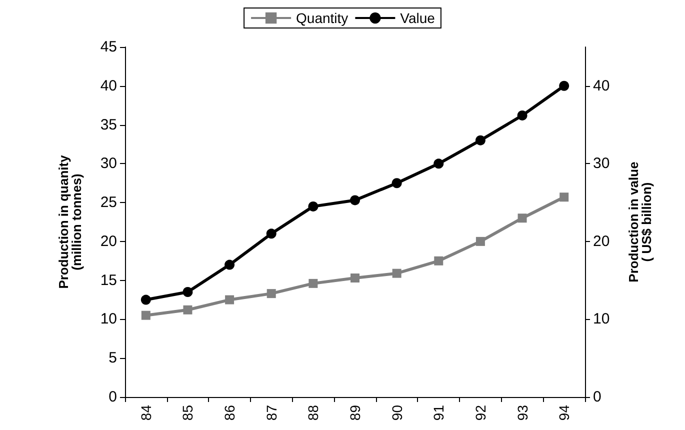 This screenshot has width=685, height=430. I want to click on y-tick-label: 20, so click(108, 241).